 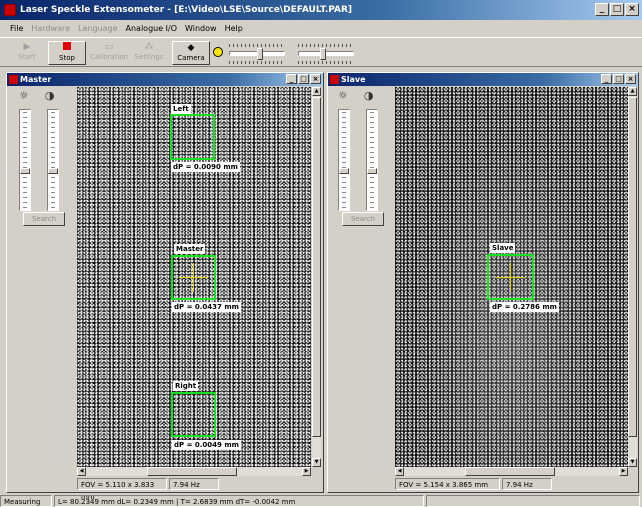 I want to click on roi-right-box, so click(x=193, y=414).